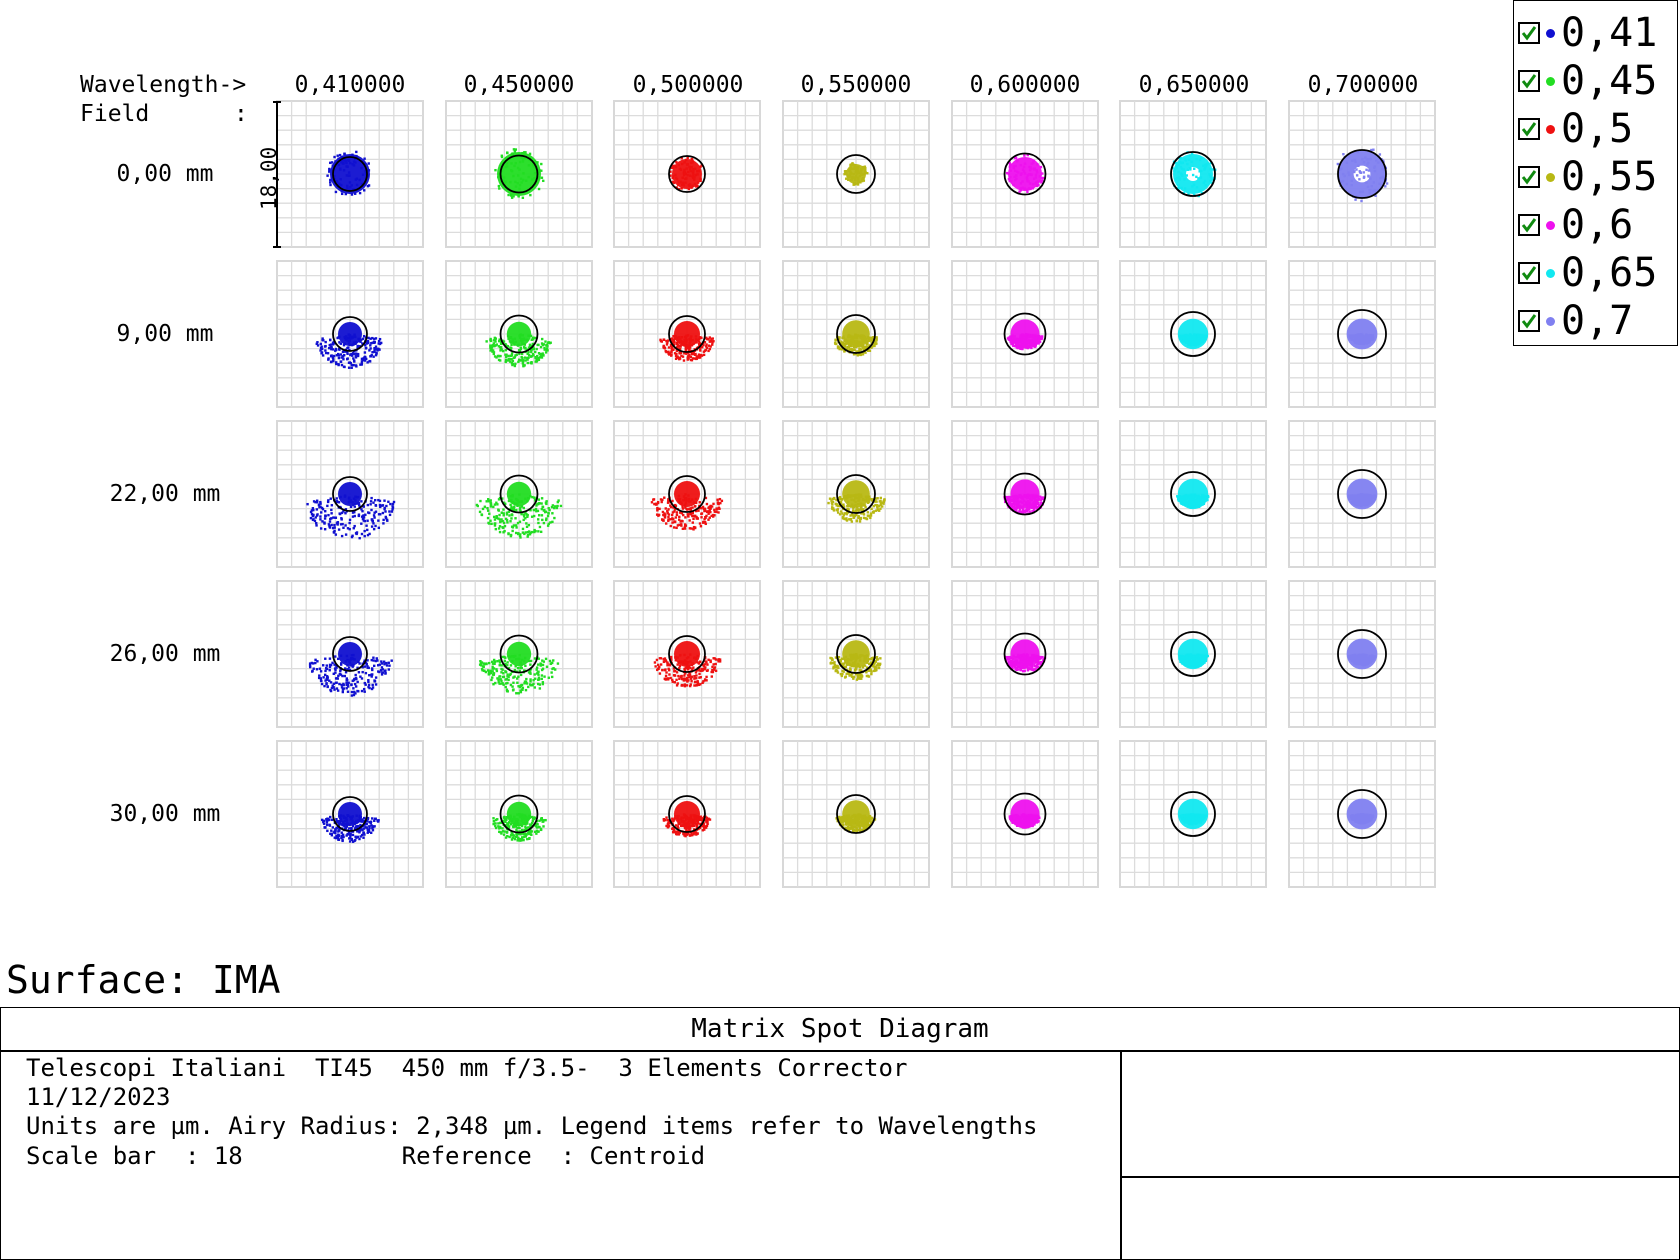 The height and width of the screenshot is (1260, 1680). I want to click on legend-label: 0,41, so click(1609, 33).